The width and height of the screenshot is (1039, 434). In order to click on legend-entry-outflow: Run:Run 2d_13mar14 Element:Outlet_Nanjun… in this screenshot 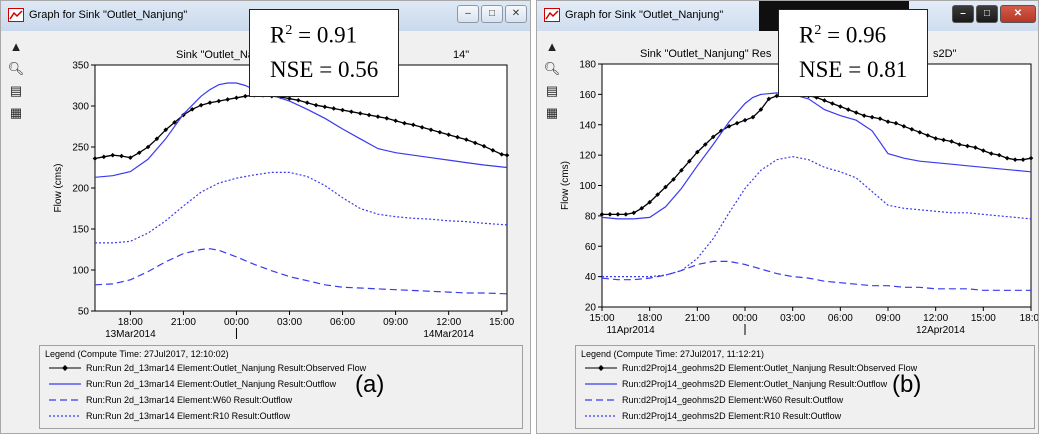, I will do `click(192, 384)`.